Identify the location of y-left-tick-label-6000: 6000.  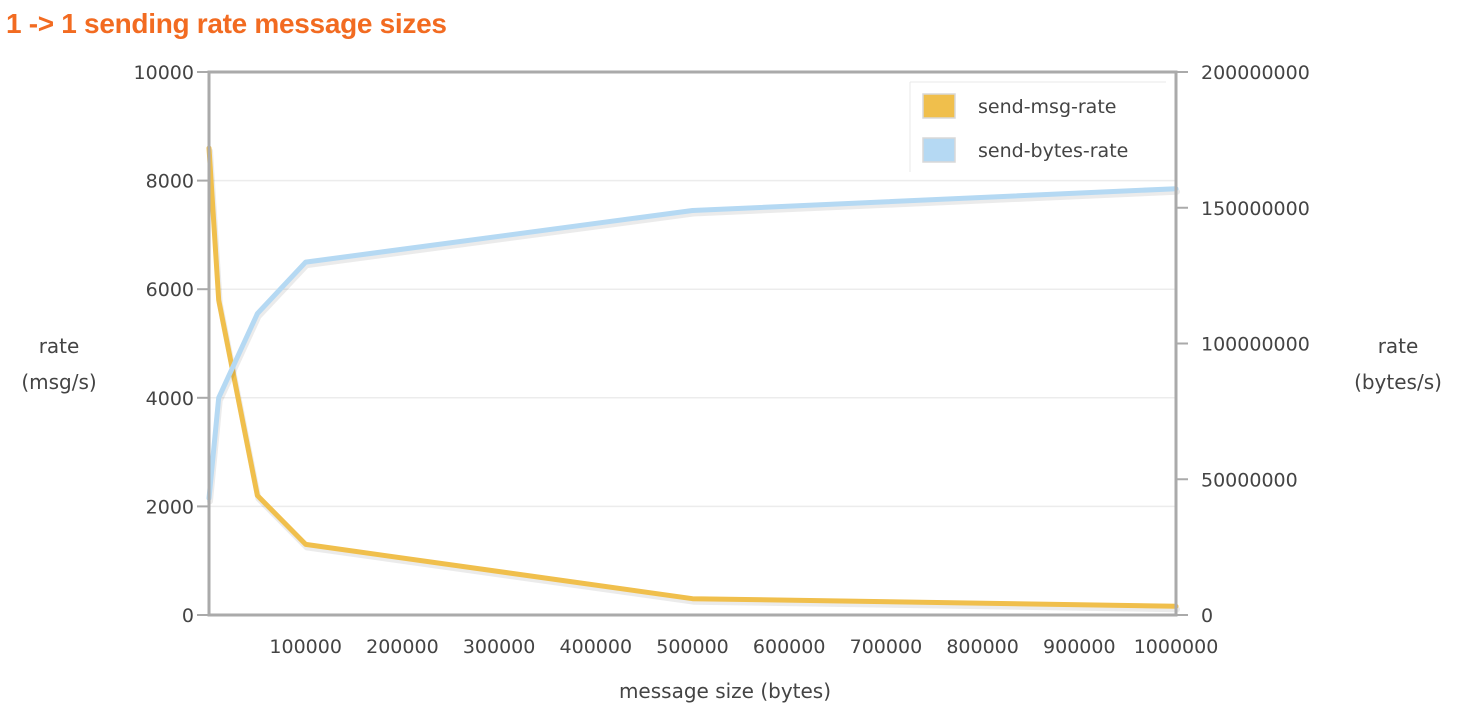
(170, 290).